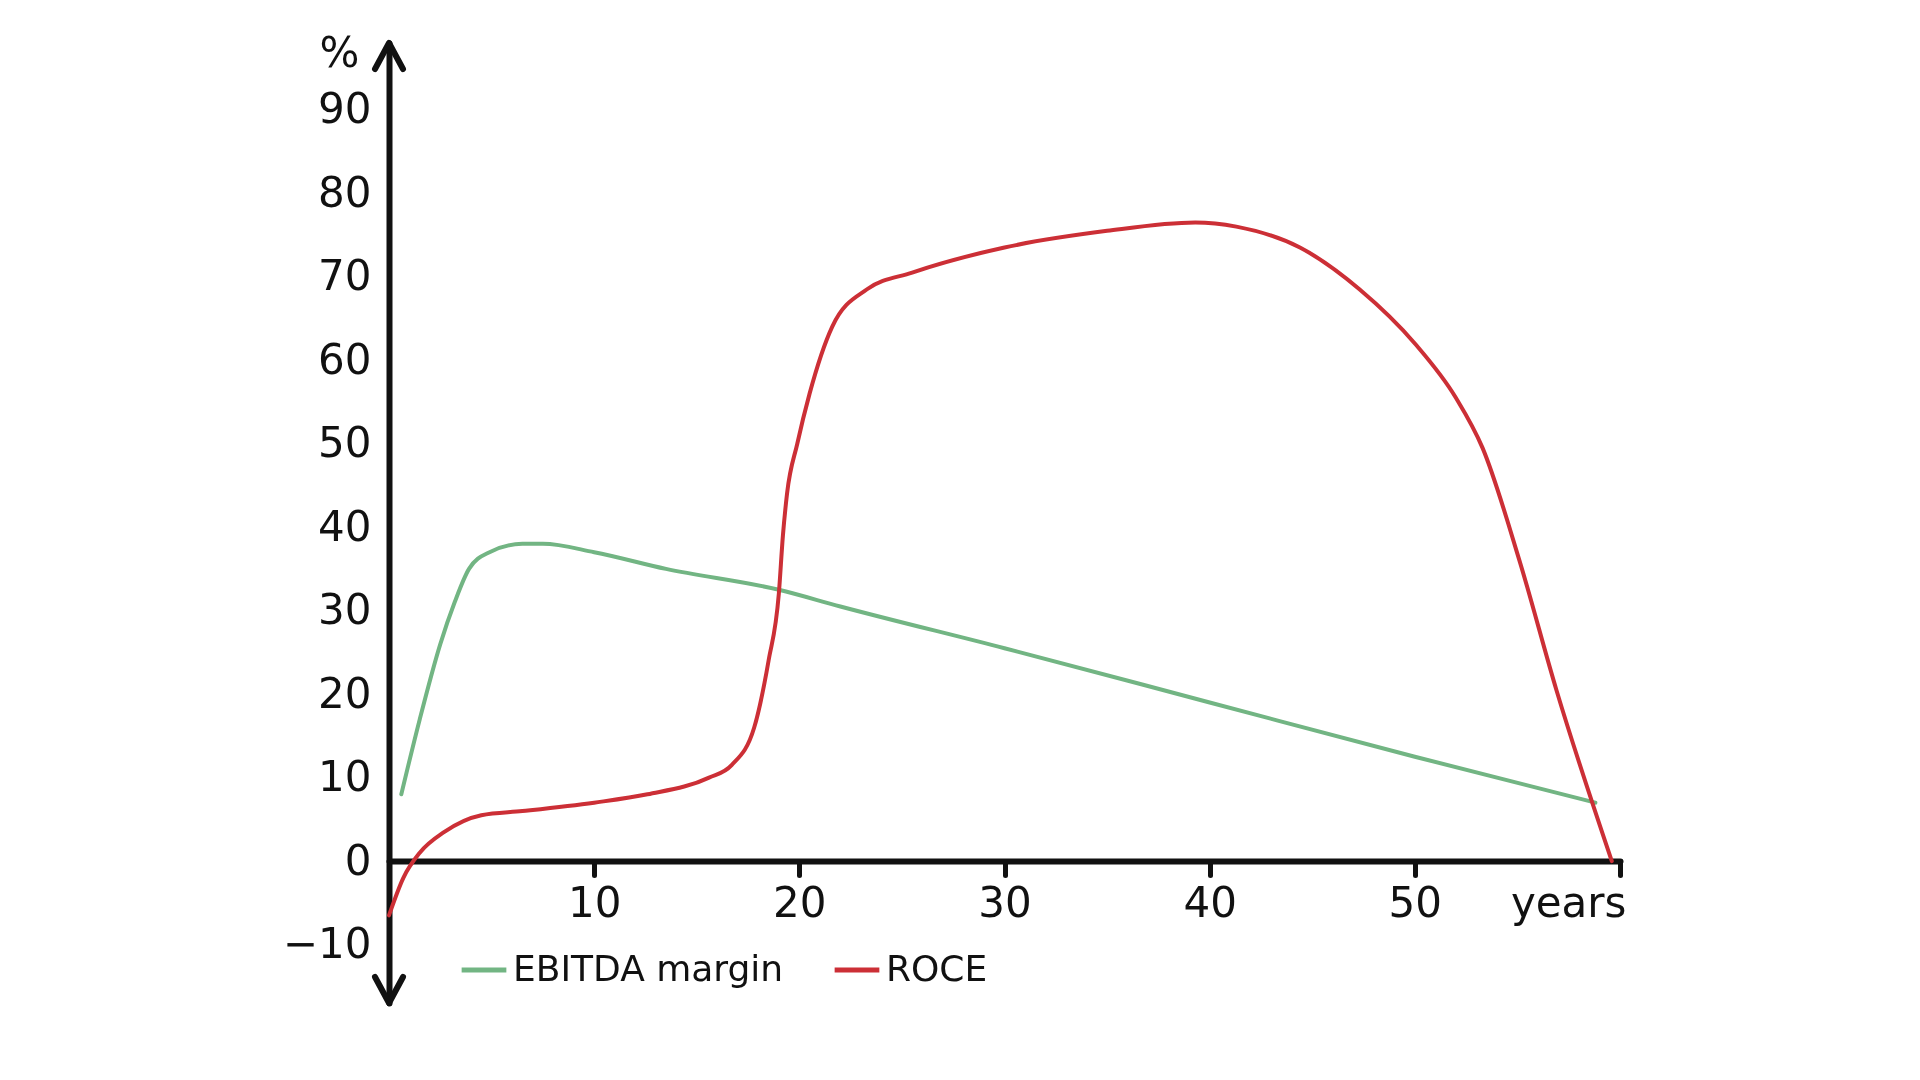 Image resolution: width=1920 pixels, height=1080 pixels. Describe the element at coordinates (339, 52) in the screenshot. I see `y-axis-title: %` at that location.